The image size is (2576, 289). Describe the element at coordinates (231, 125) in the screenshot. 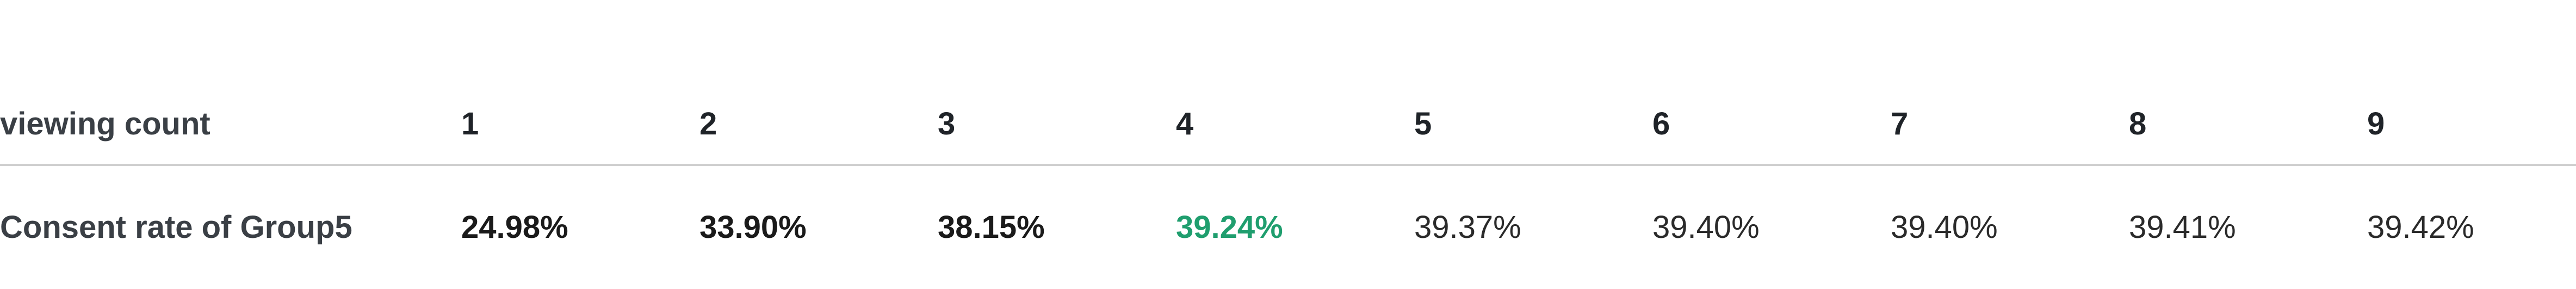

I see `header-label-viewing-count: viewing count` at that location.